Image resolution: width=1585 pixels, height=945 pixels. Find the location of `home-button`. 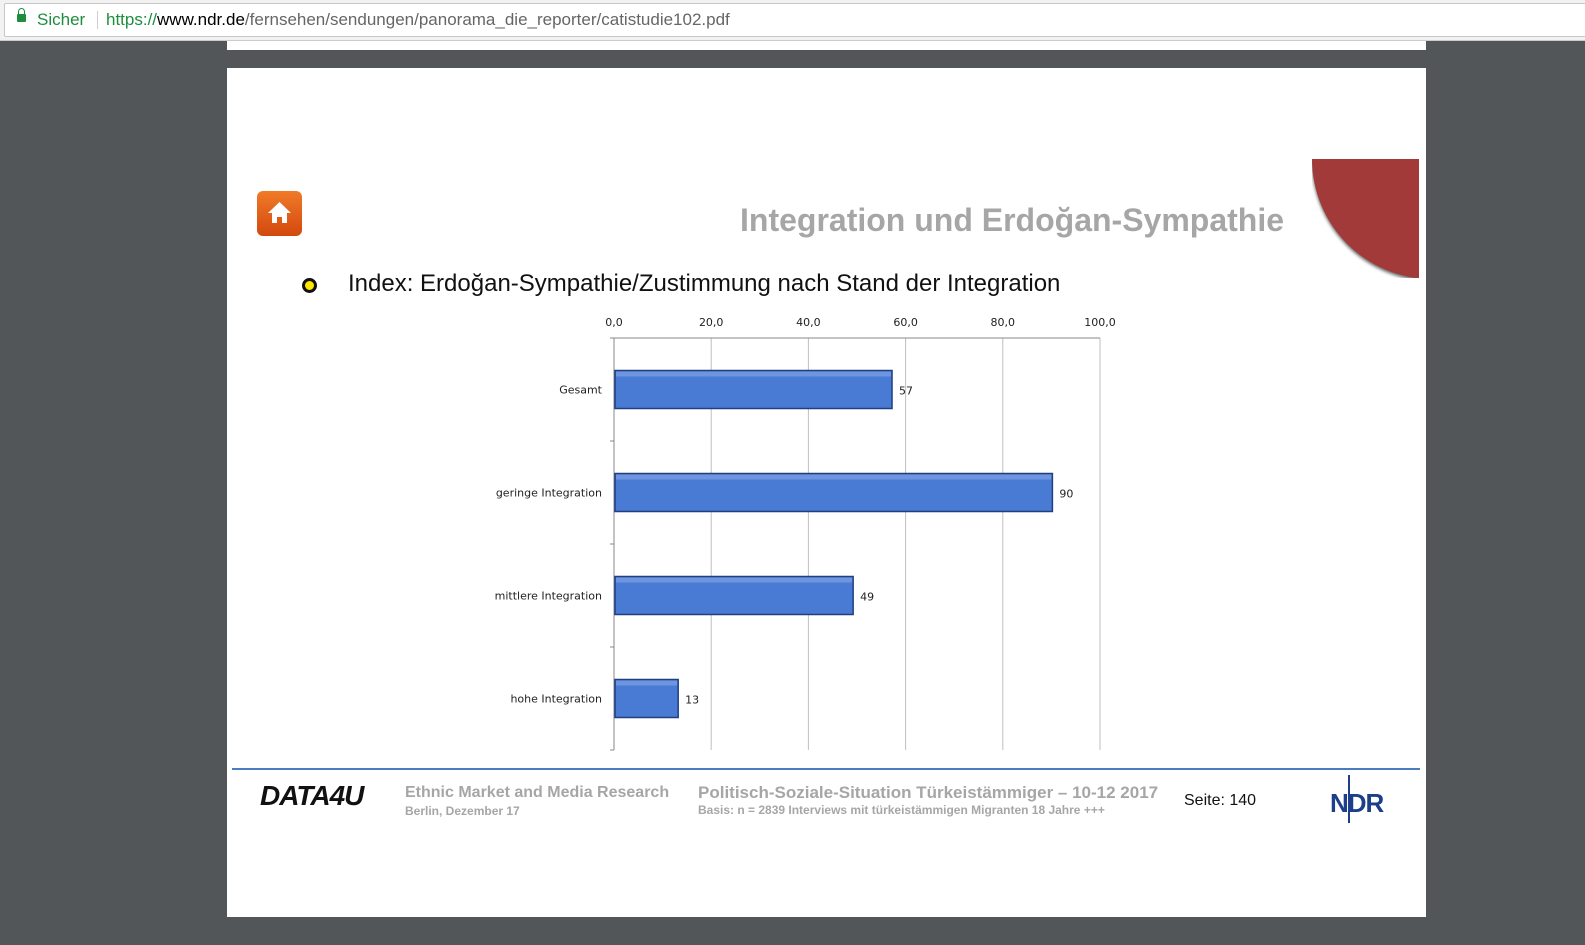

home-button is located at coordinates (279, 213).